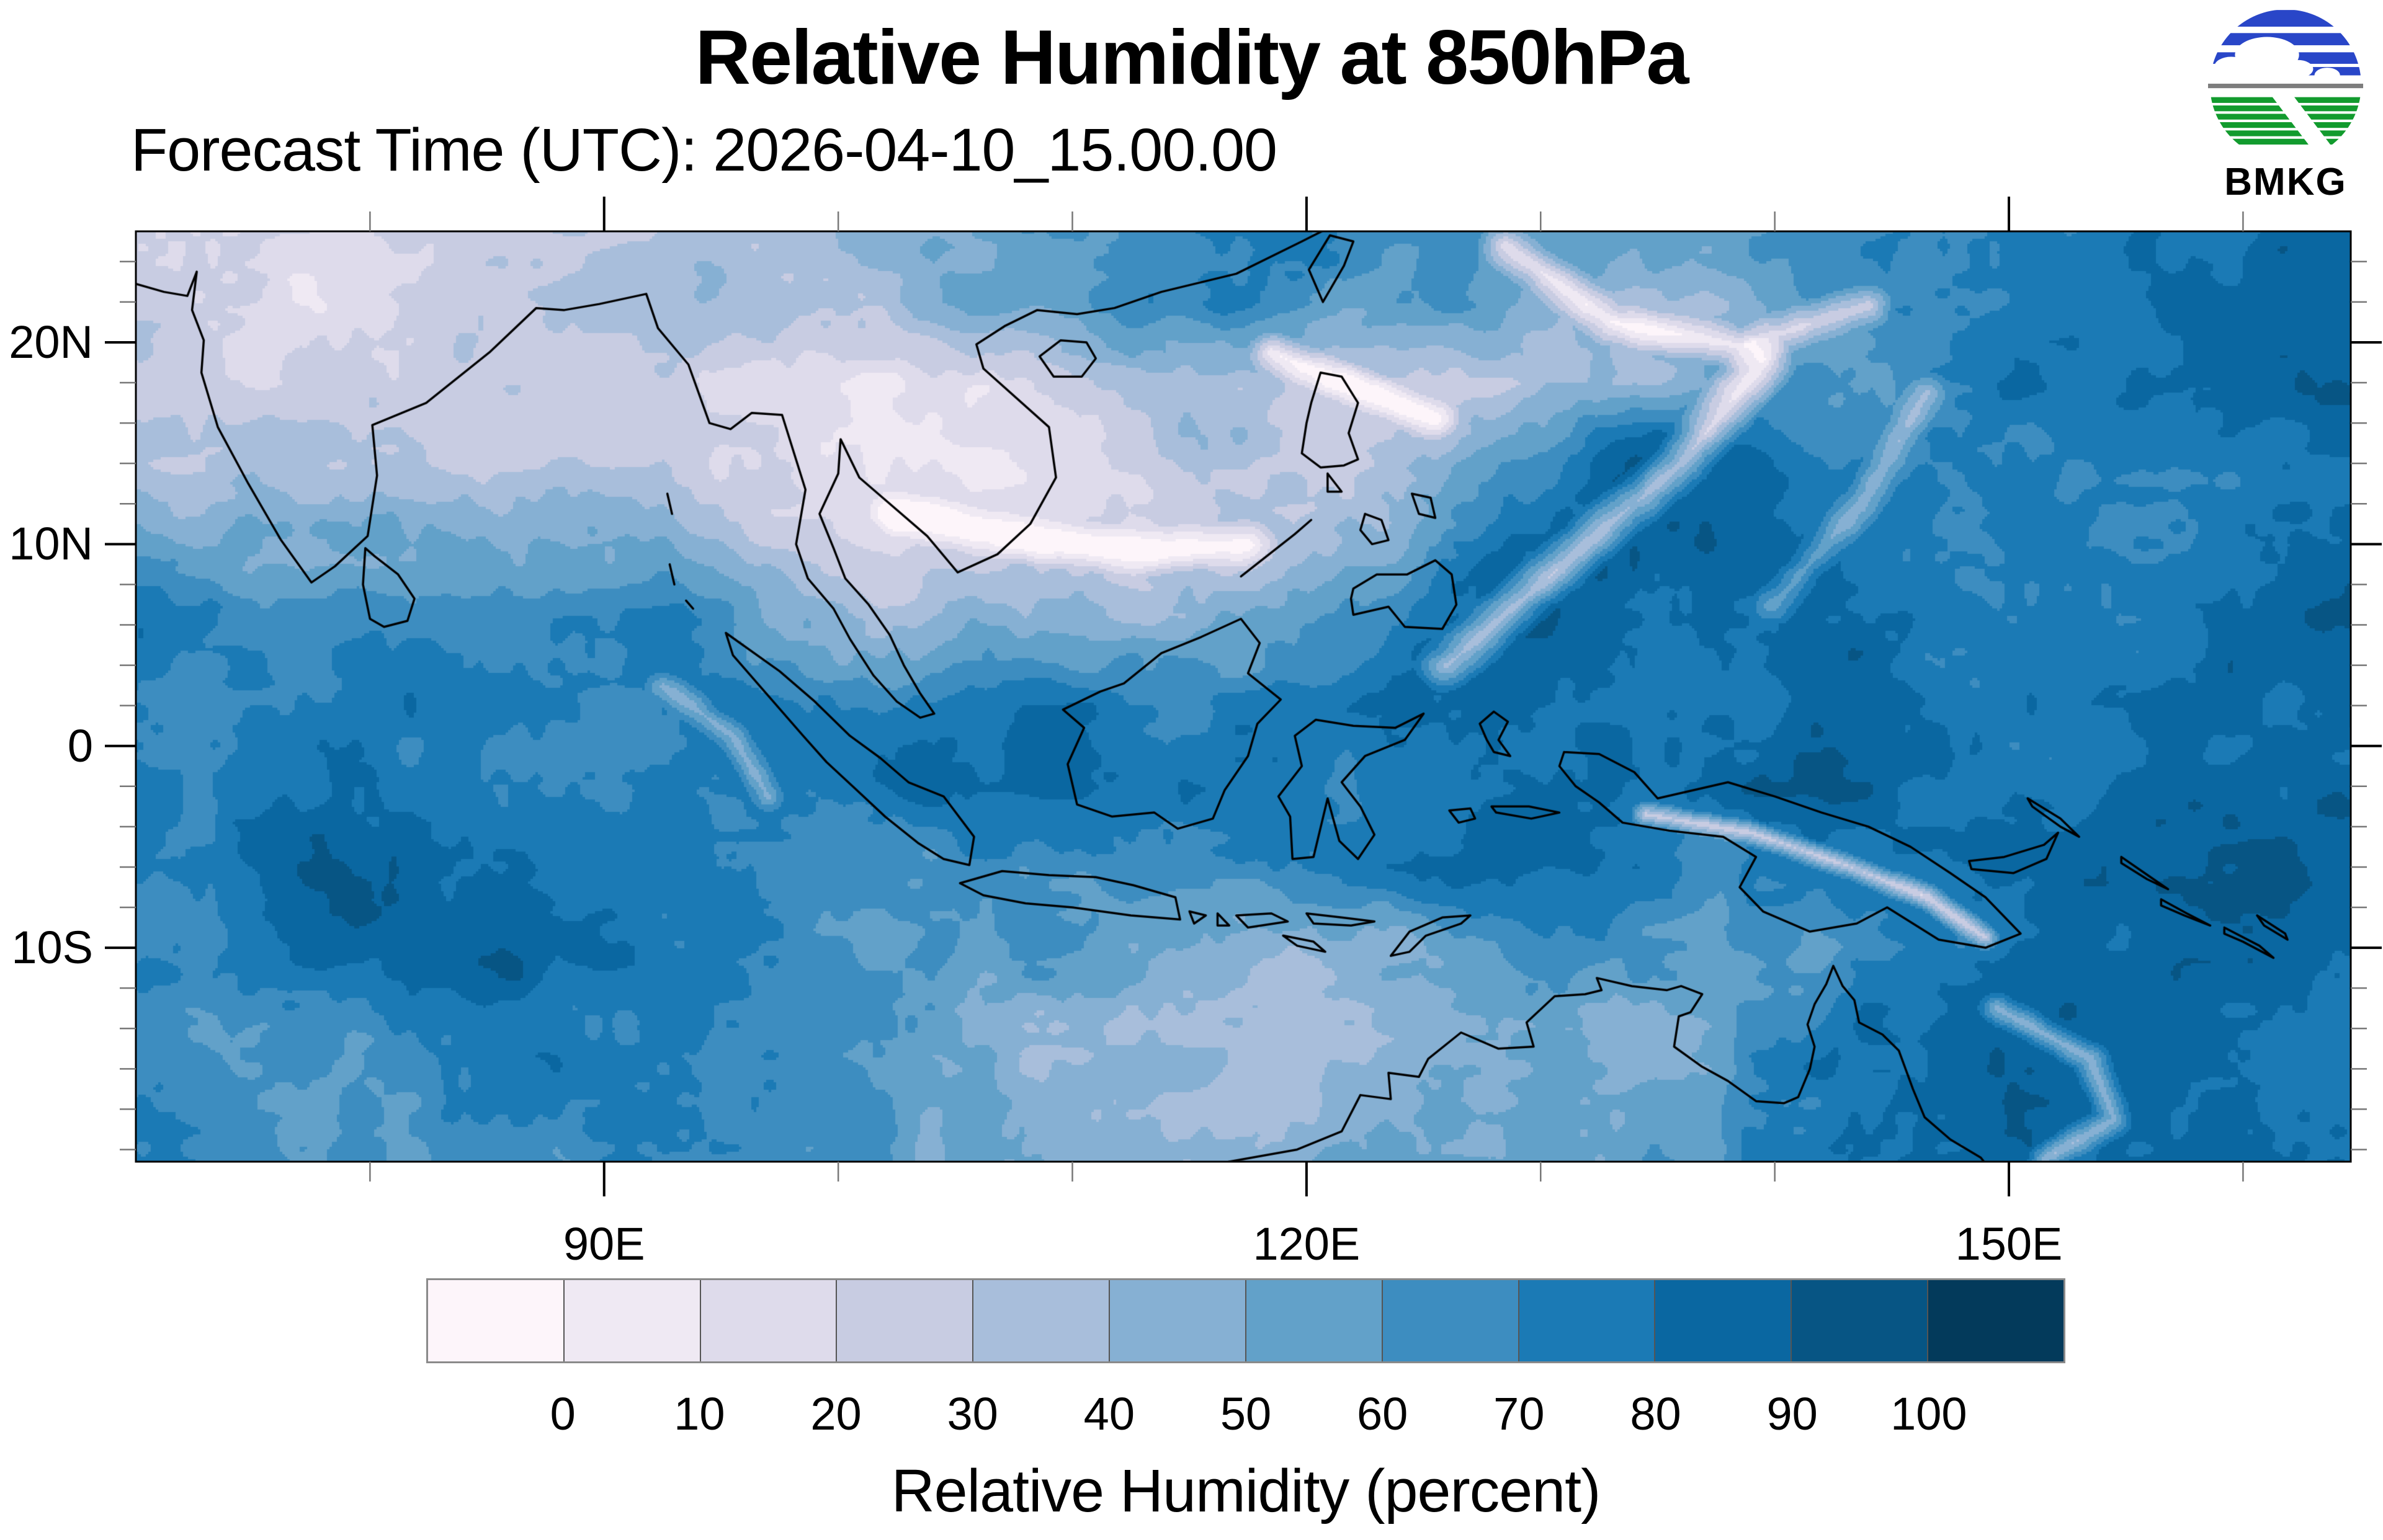 The image size is (2383, 1540). Describe the element at coordinates (1246, 1414) in the screenshot. I see `colorbar-tick-label-50: 50` at that location.